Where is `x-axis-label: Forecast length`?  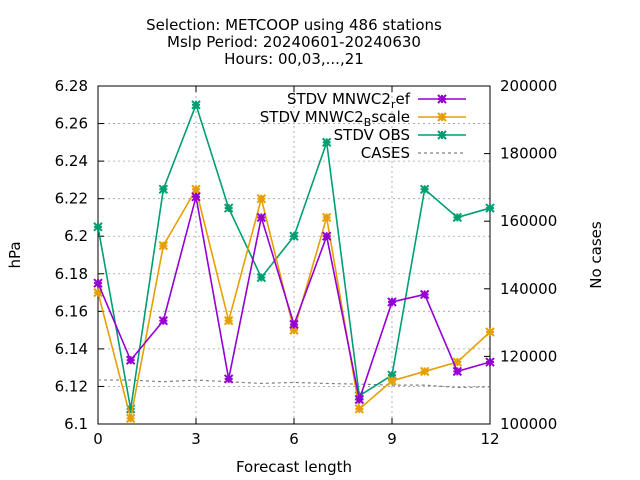 x-axis-label: Forecast length is located at coordinates (294, 467).